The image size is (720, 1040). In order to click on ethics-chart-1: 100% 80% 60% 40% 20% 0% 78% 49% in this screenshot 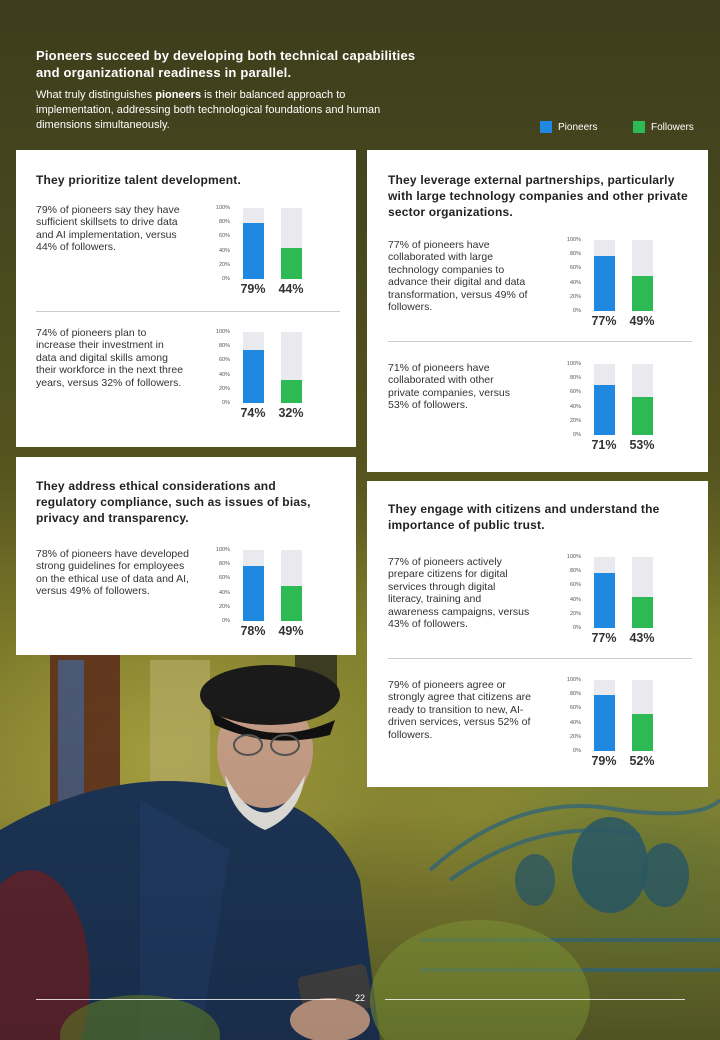, I will do `click(267, 602)`.